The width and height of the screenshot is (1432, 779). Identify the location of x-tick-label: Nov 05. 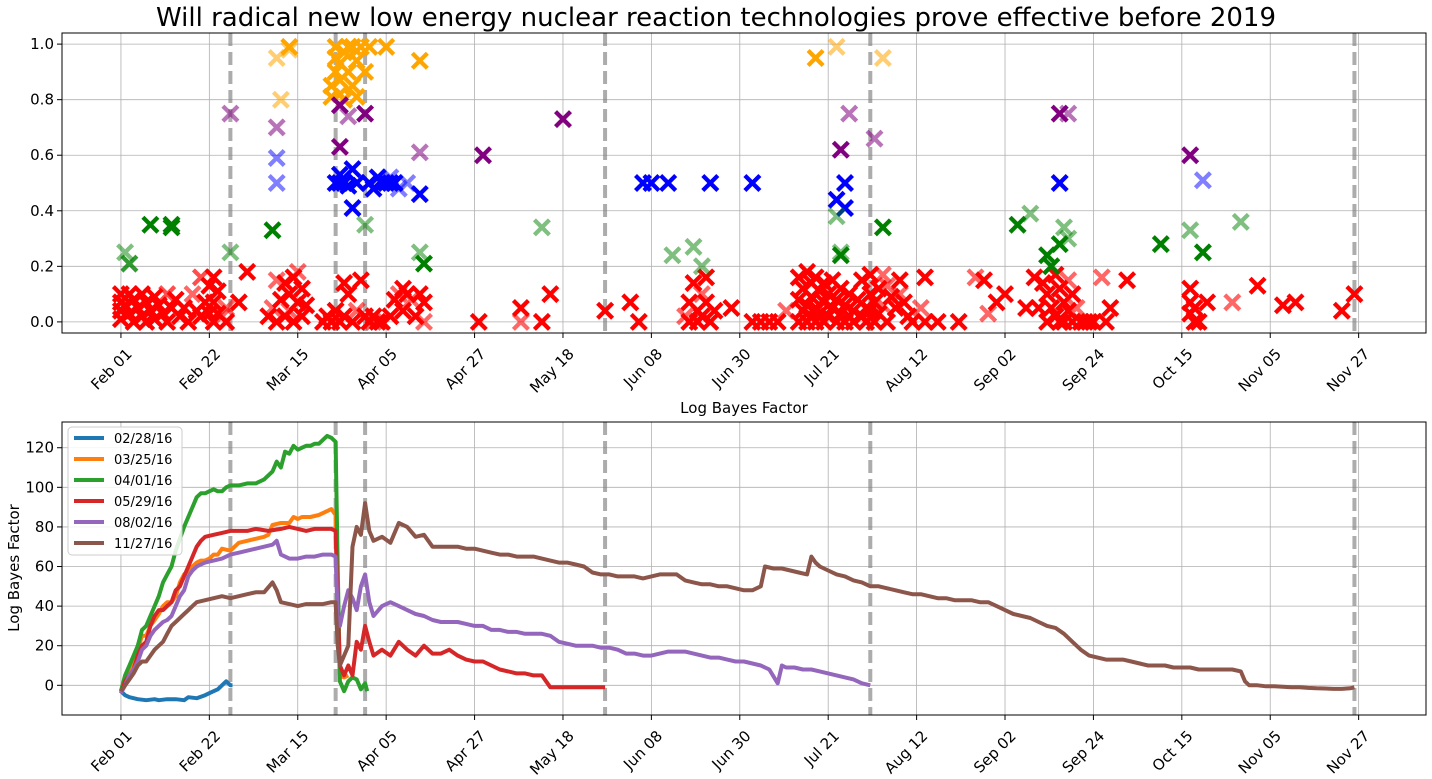
(1260, 370).